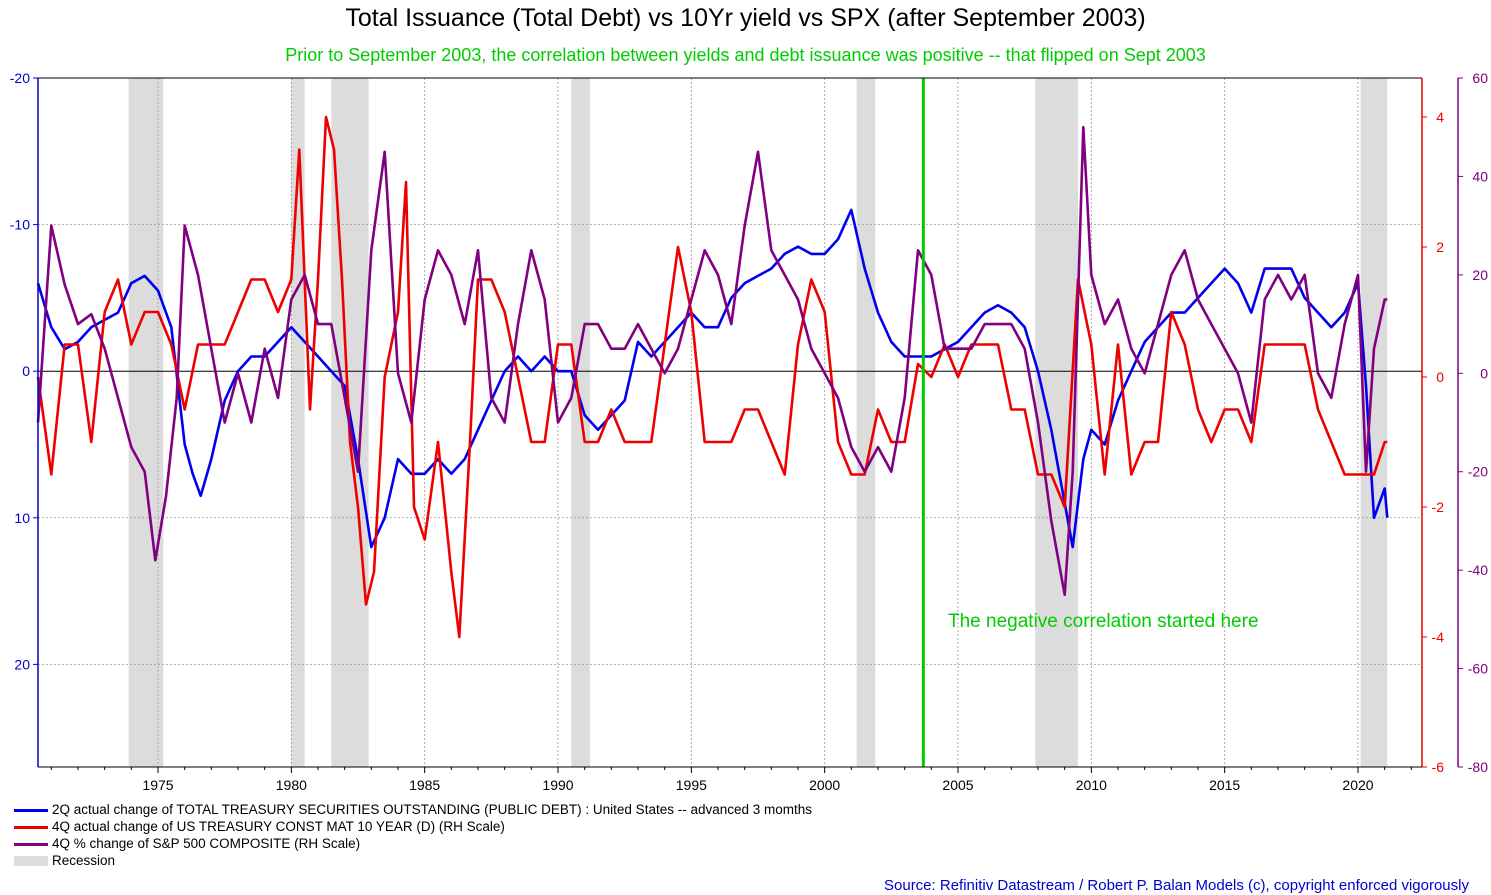 This screenshot has width=1491, height=895. Describe the element at coordinates (291, 785) in the screenshot. I see `x-tick-label-1: 1980` at that location.